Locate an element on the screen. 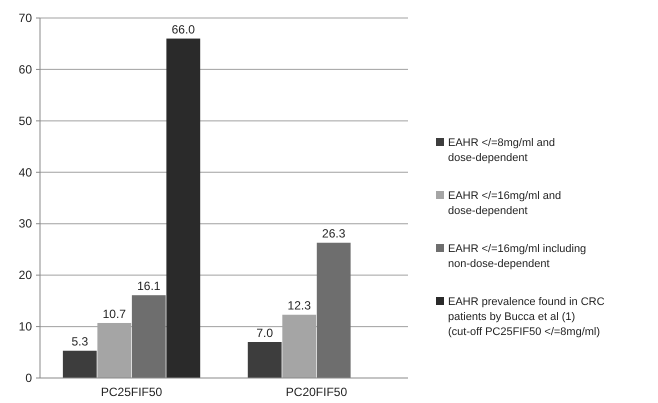  data-label: 7.0 is located at coordinates (265, 333).